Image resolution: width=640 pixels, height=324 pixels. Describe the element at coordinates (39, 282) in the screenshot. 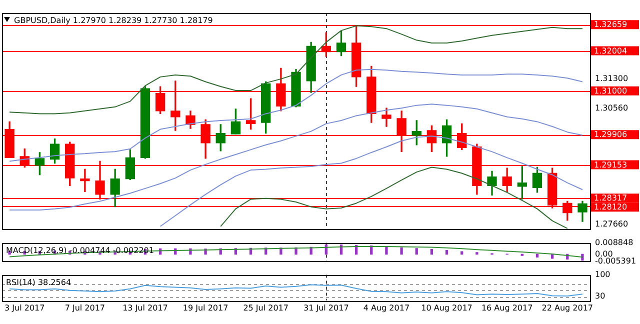

I see `chart-title: RSI(14) 38.2564` at that location.